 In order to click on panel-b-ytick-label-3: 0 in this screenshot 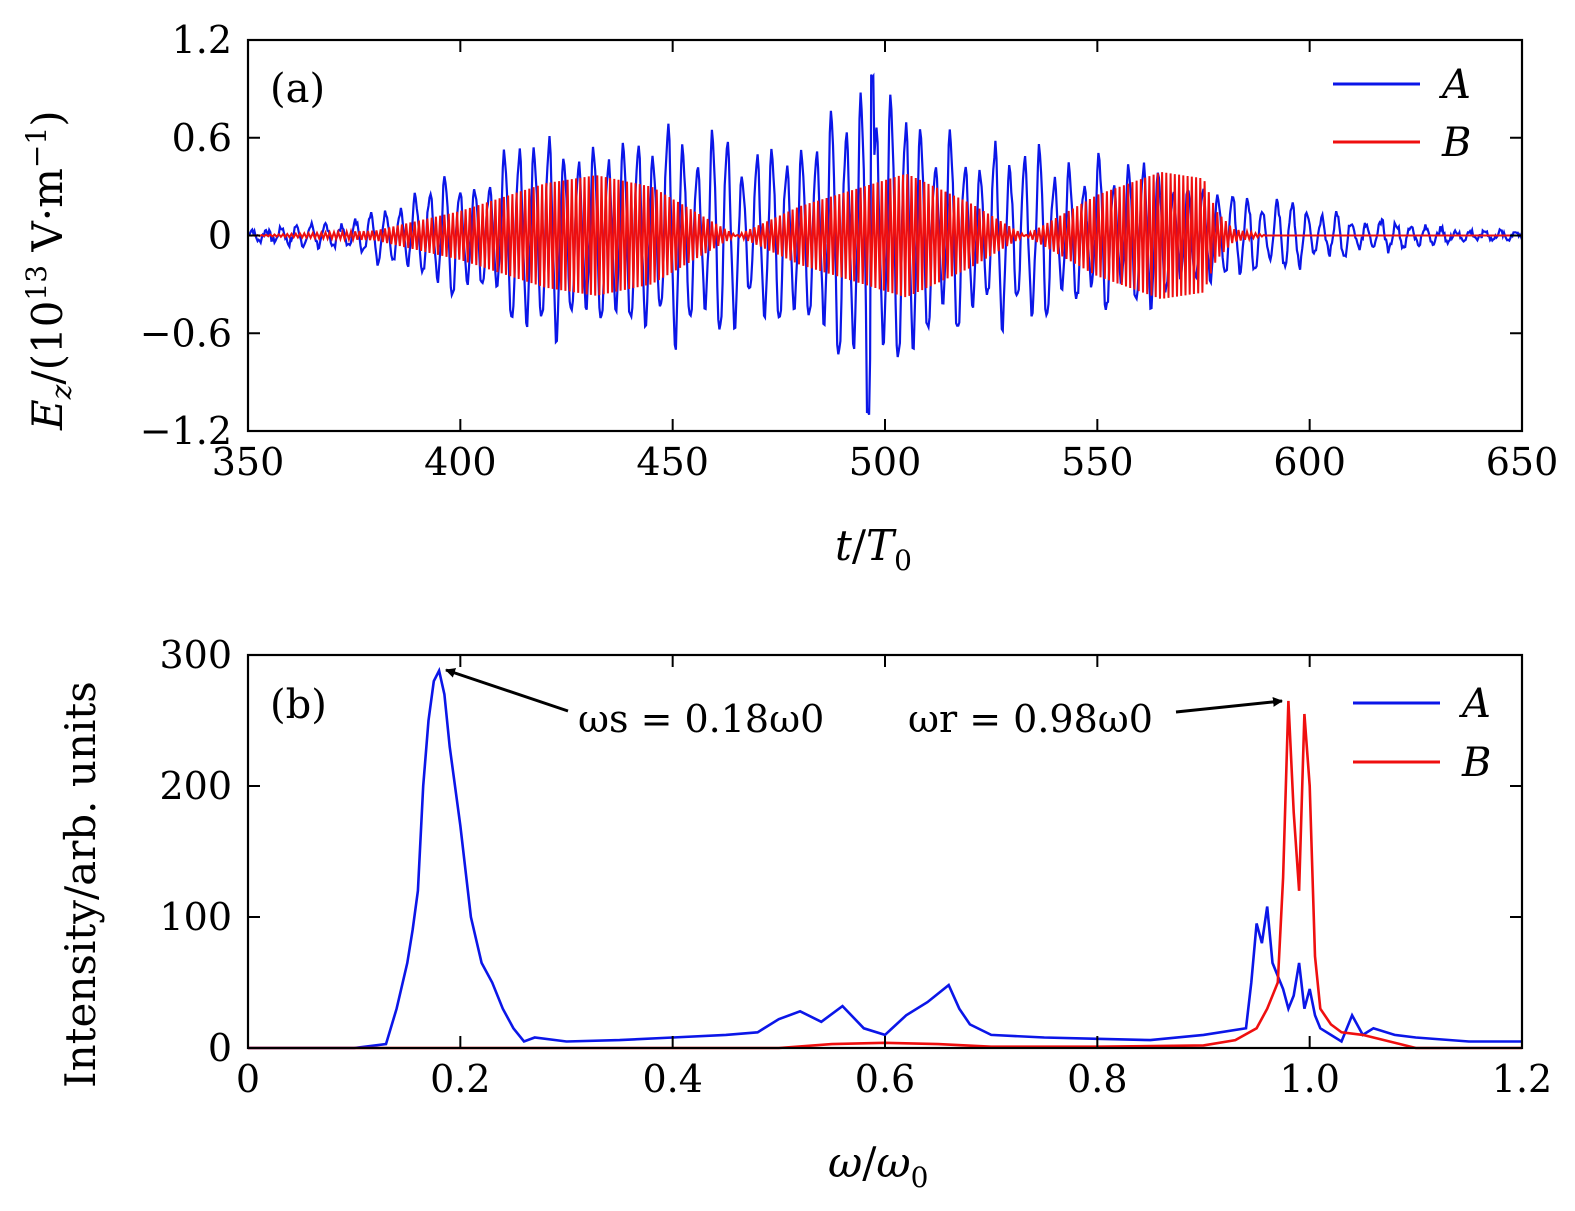, I will do `click(220, 1048)`.